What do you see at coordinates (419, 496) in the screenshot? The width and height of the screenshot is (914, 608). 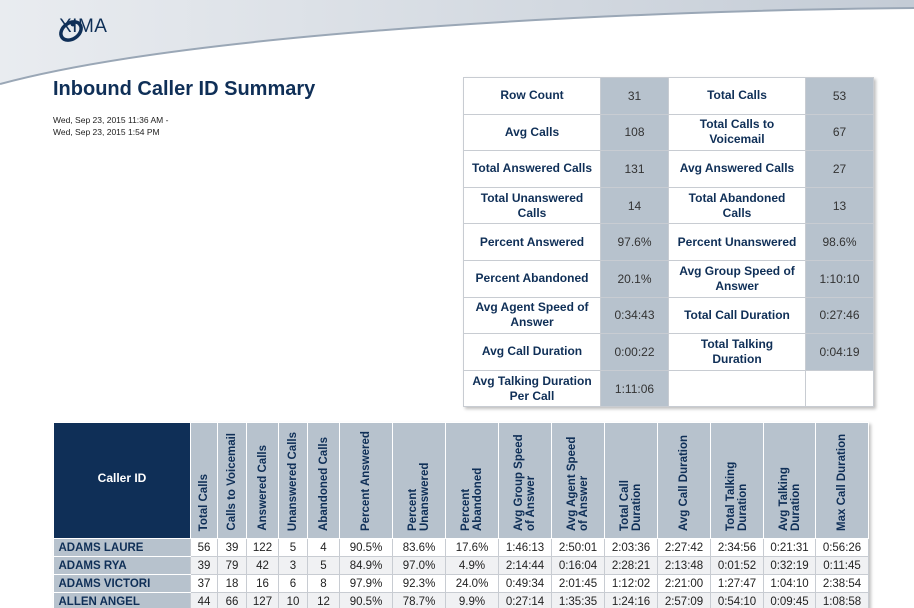 I see `column-header-label: Percent Unanswered` at bounding box center [419, 496].